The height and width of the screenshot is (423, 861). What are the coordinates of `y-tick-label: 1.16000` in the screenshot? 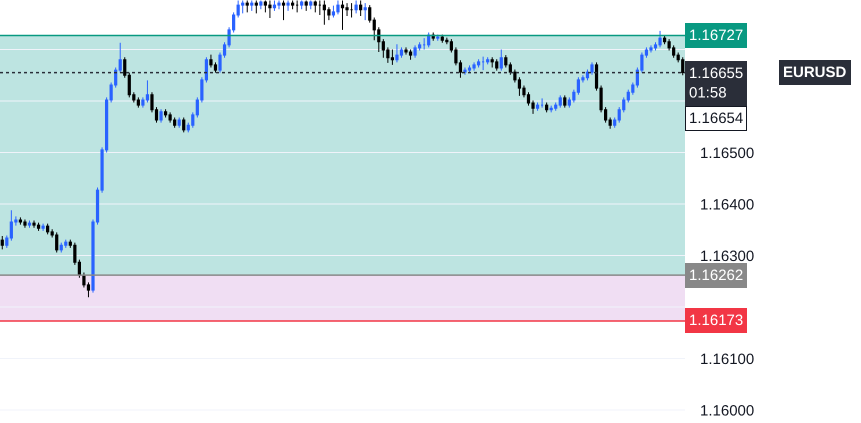 It's located at (727, 411).